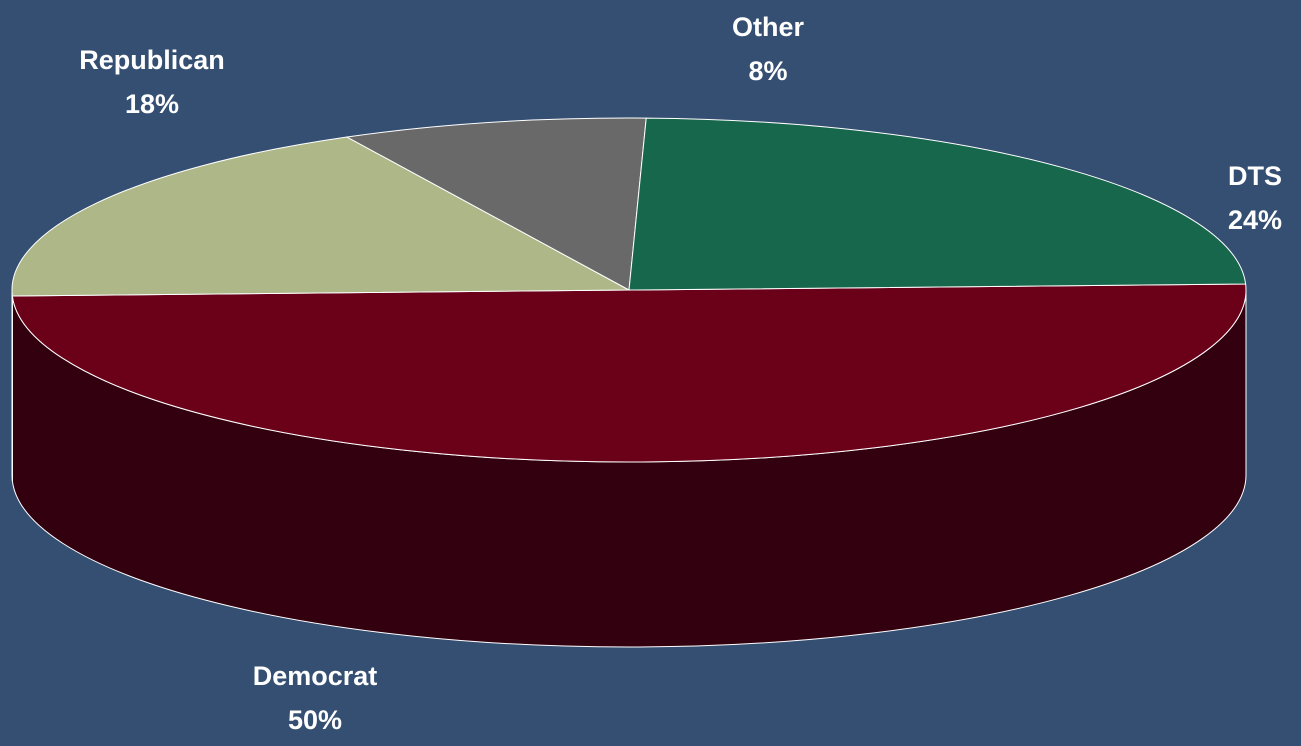  What do you see at coordinates (152, 82) in the screenshot?
I see `slice-label-republican: Republican 18%` at bounding box center [152, 82].